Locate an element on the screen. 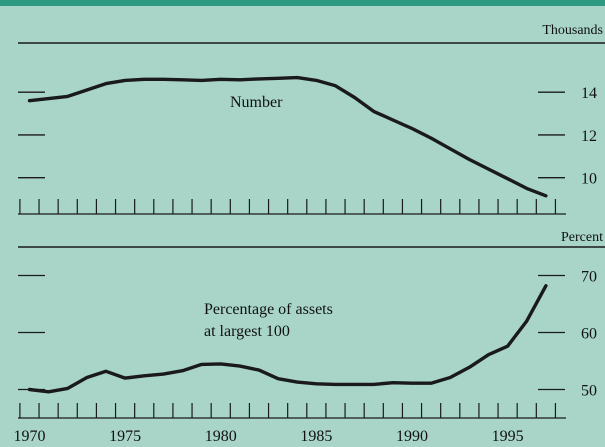 This screenshot has width=605, height=447. x-axis-label: 1990 is located at coordinates (412, 436).